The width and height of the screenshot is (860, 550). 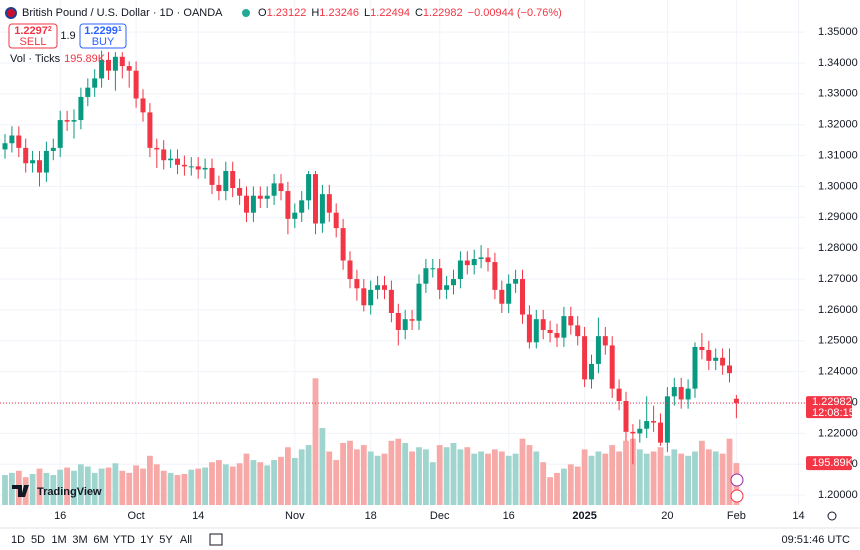 What do you see at coordinates (38, 540) in the screenshot?
I see `range-button: 5D` at bounding box center [38, 540].